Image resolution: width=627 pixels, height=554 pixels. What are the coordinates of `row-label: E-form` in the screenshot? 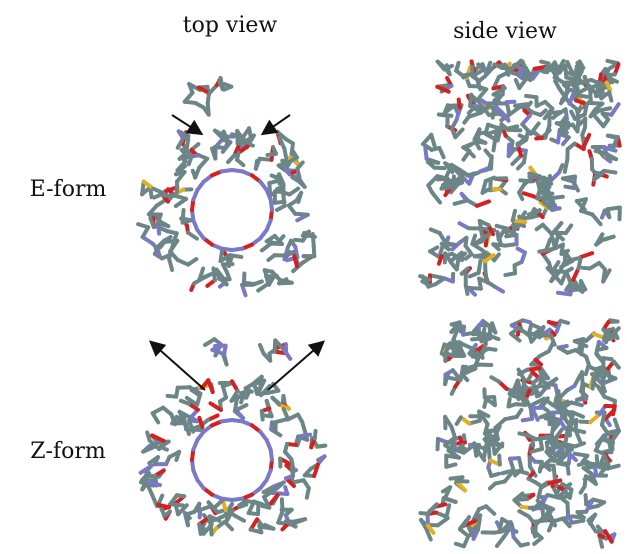 It's located at (68, 189).